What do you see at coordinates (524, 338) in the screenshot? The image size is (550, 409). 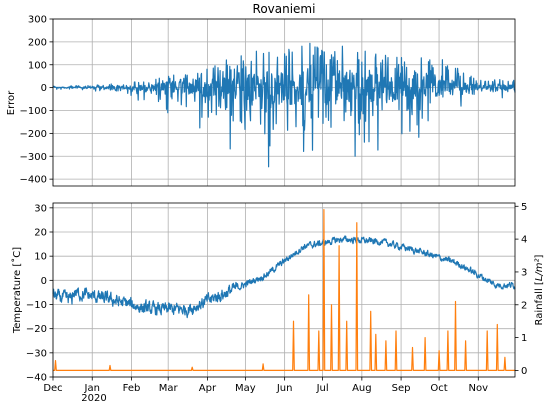 I see `rainfall-y-tick-label: 1` at bounding box center [524, 338].